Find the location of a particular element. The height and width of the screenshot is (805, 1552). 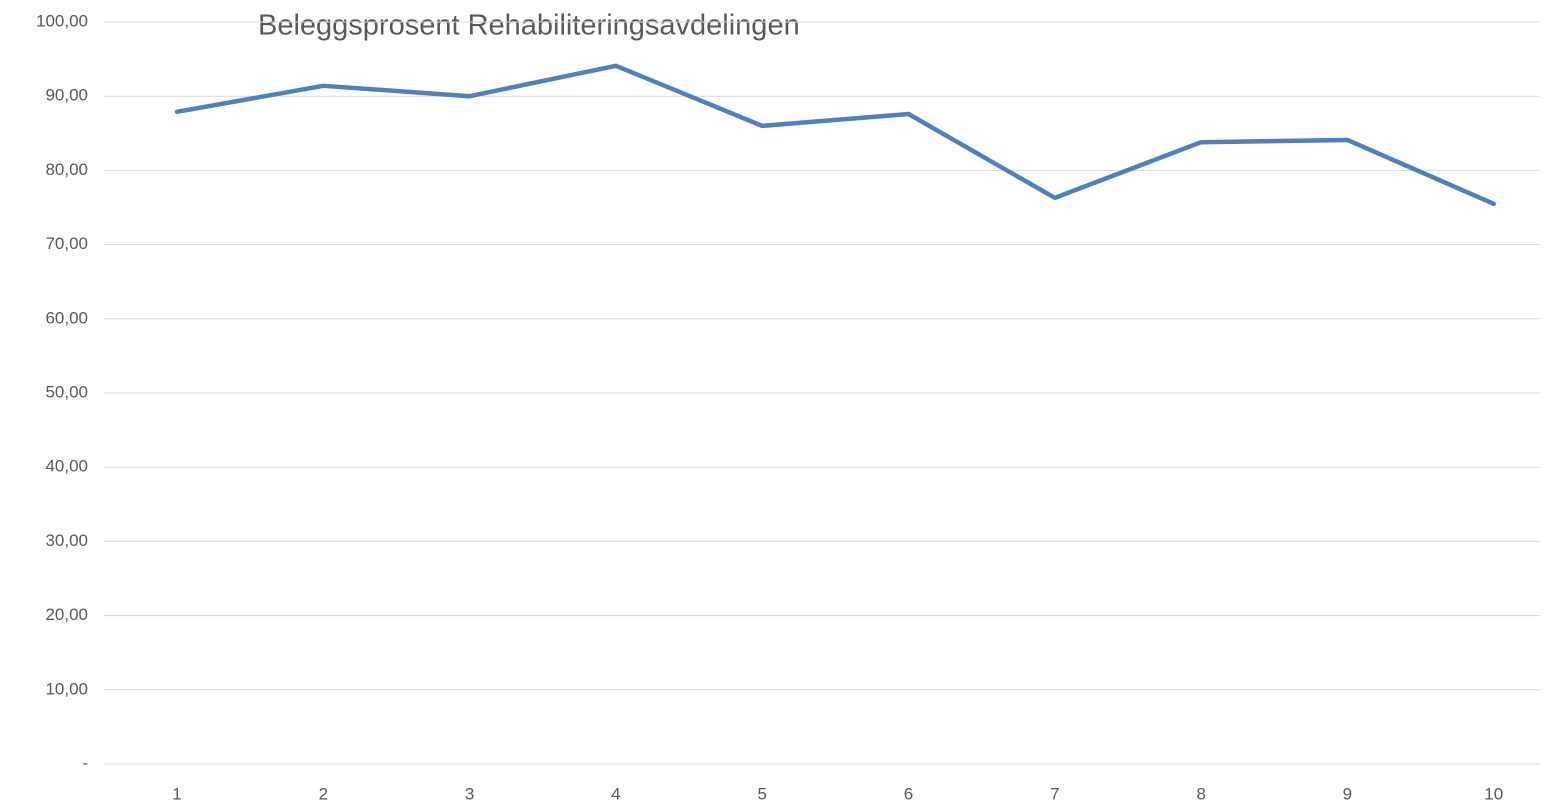

y-tick-label: - is located at coordinates (85, 762).